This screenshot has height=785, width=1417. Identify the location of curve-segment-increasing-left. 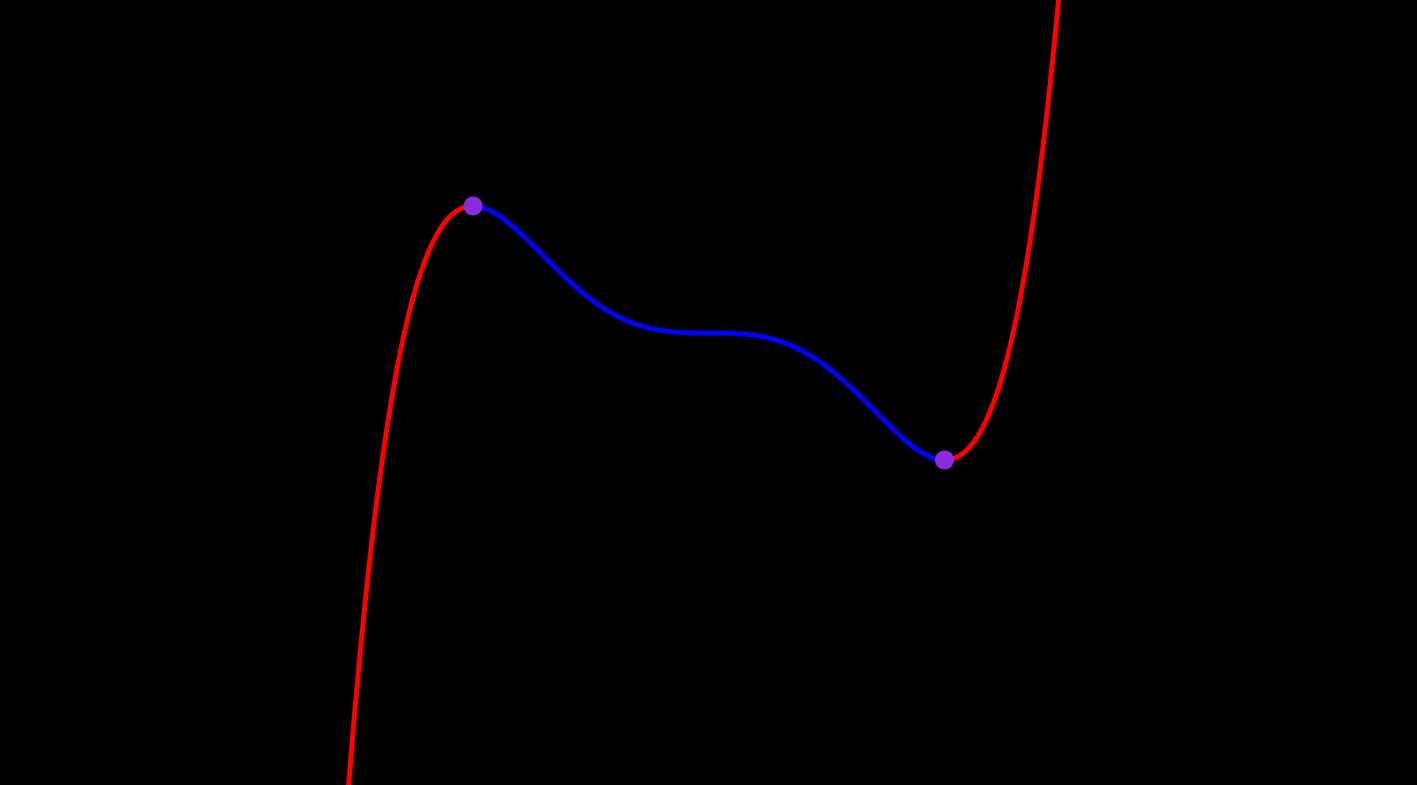
(411, 494).